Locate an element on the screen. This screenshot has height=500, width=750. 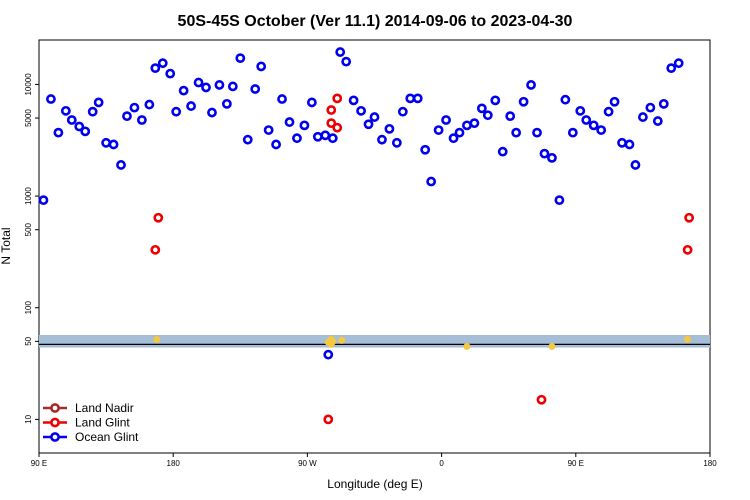
y-tick-label: 10 is located at coordinates (28, 418).